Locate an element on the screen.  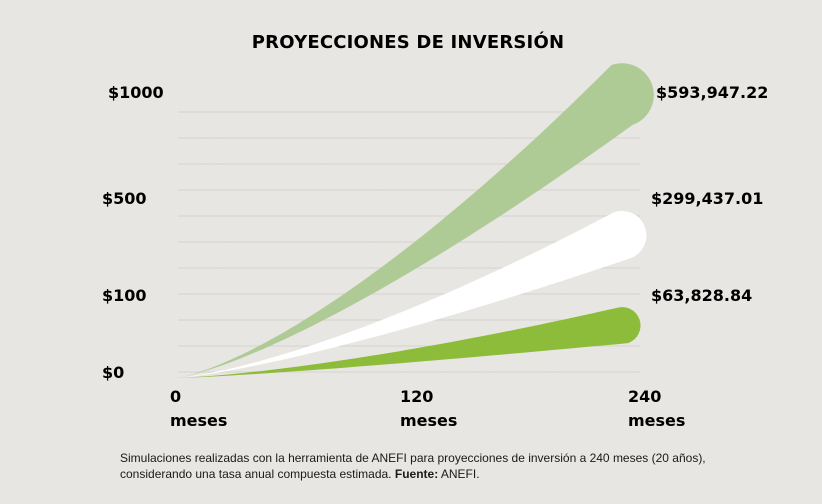
series-end-value: $299,437.01 is located at coordinates (707, 198).